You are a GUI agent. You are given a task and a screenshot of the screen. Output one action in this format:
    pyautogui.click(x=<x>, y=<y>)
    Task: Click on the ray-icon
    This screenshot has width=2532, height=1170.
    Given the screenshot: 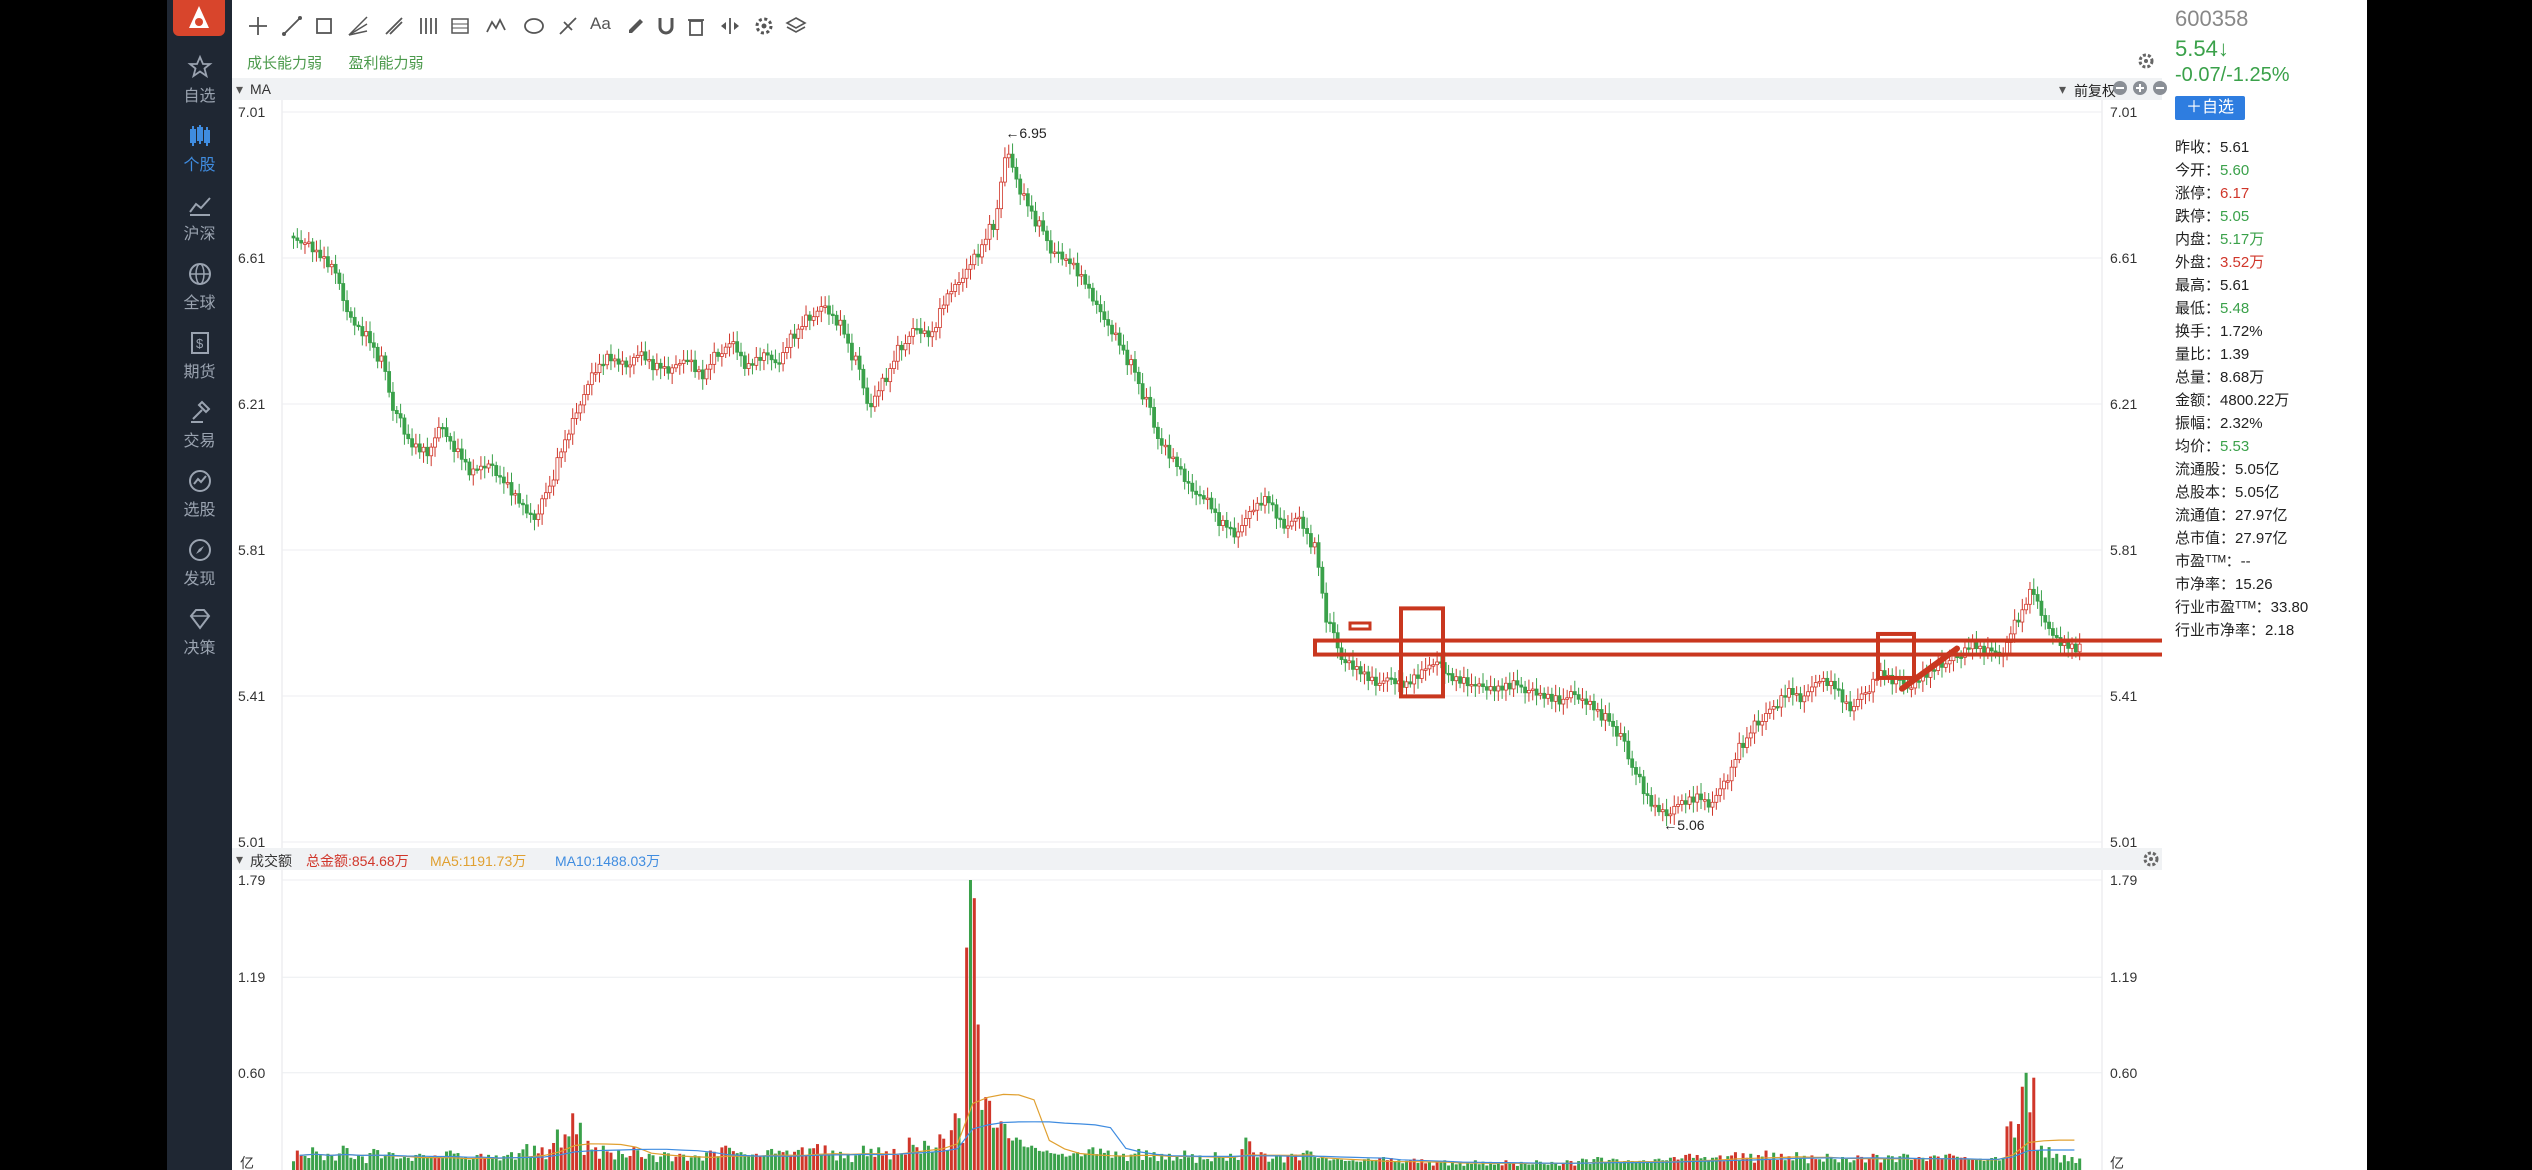 What is the action you would take?
    pyautogui.click(x=396, y=26)
    